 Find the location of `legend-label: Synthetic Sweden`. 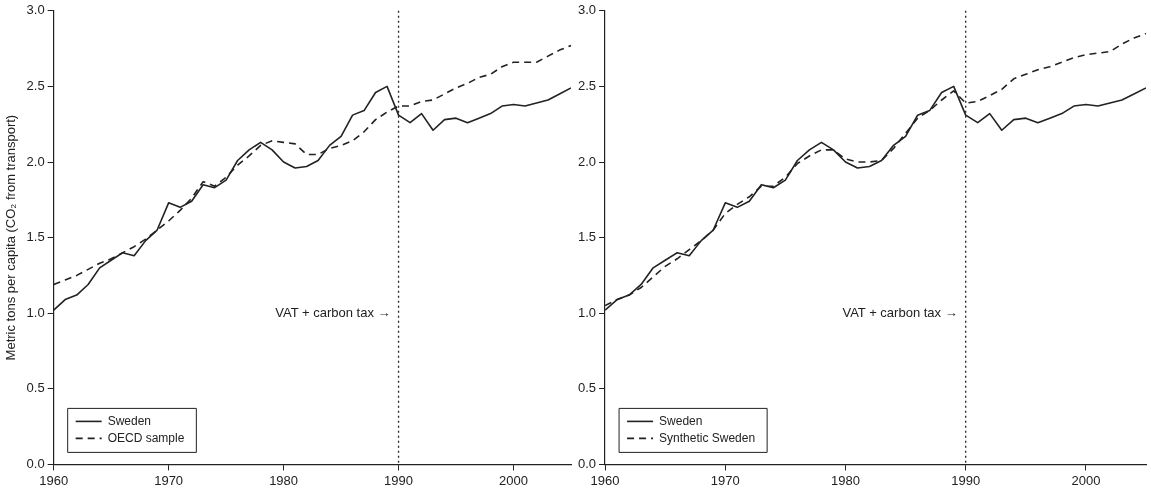

legend-label: Synthetic Sweden is located at coordinates (707, 437).